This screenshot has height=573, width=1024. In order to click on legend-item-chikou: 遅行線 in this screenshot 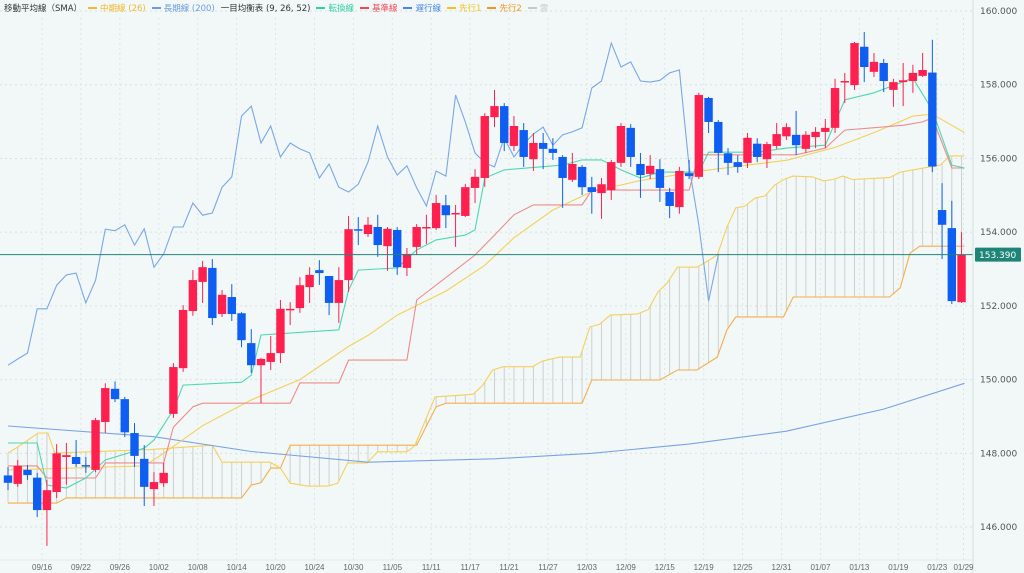, I will do `click(422, 8)`.